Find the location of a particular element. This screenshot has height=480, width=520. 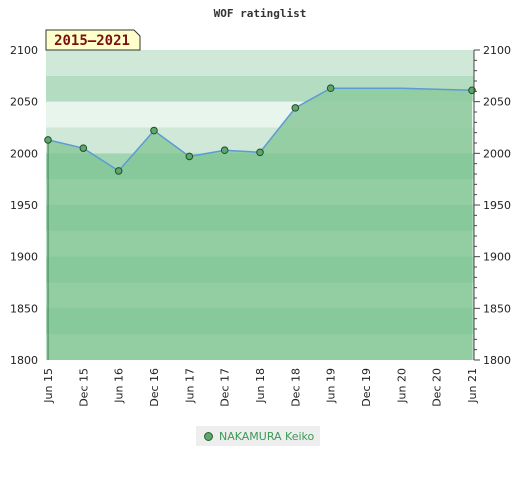

y-tick-label-left: 2100 is located at coordinates (24, 50).